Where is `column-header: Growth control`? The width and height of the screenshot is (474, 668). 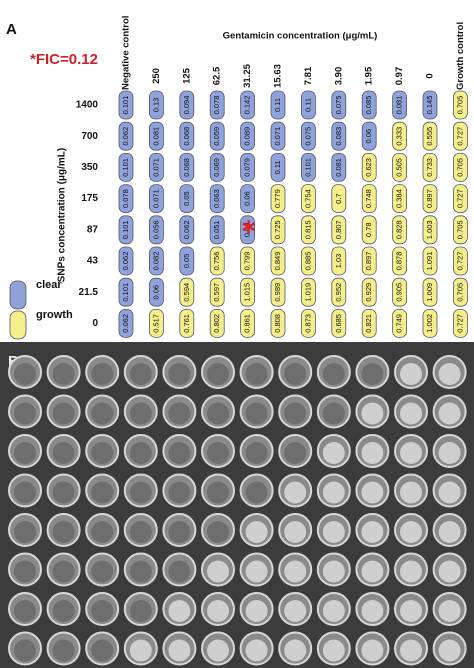
column-header: Growth control is located at coordinates (460, 56).